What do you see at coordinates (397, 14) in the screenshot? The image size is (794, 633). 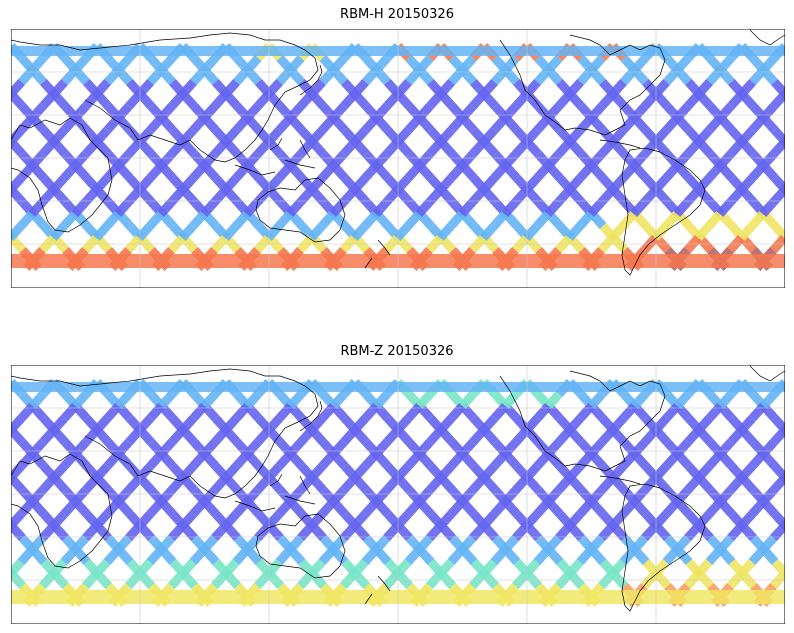 I see `panel-title-top: RBM-H 20150326` at bounding box center [397, 14].